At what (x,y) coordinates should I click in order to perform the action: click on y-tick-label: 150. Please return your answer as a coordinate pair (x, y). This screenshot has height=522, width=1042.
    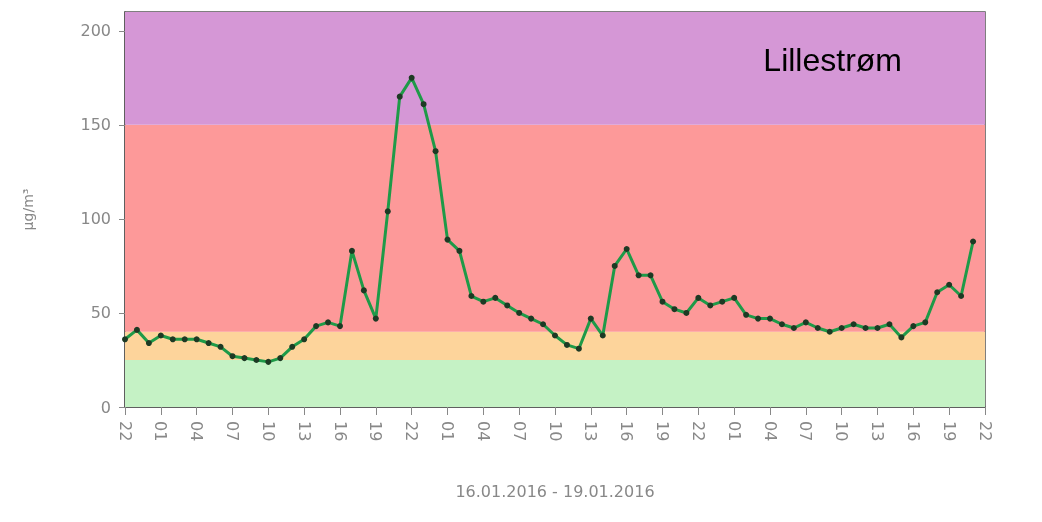
    Looking at the image, I should click on (95, 125).